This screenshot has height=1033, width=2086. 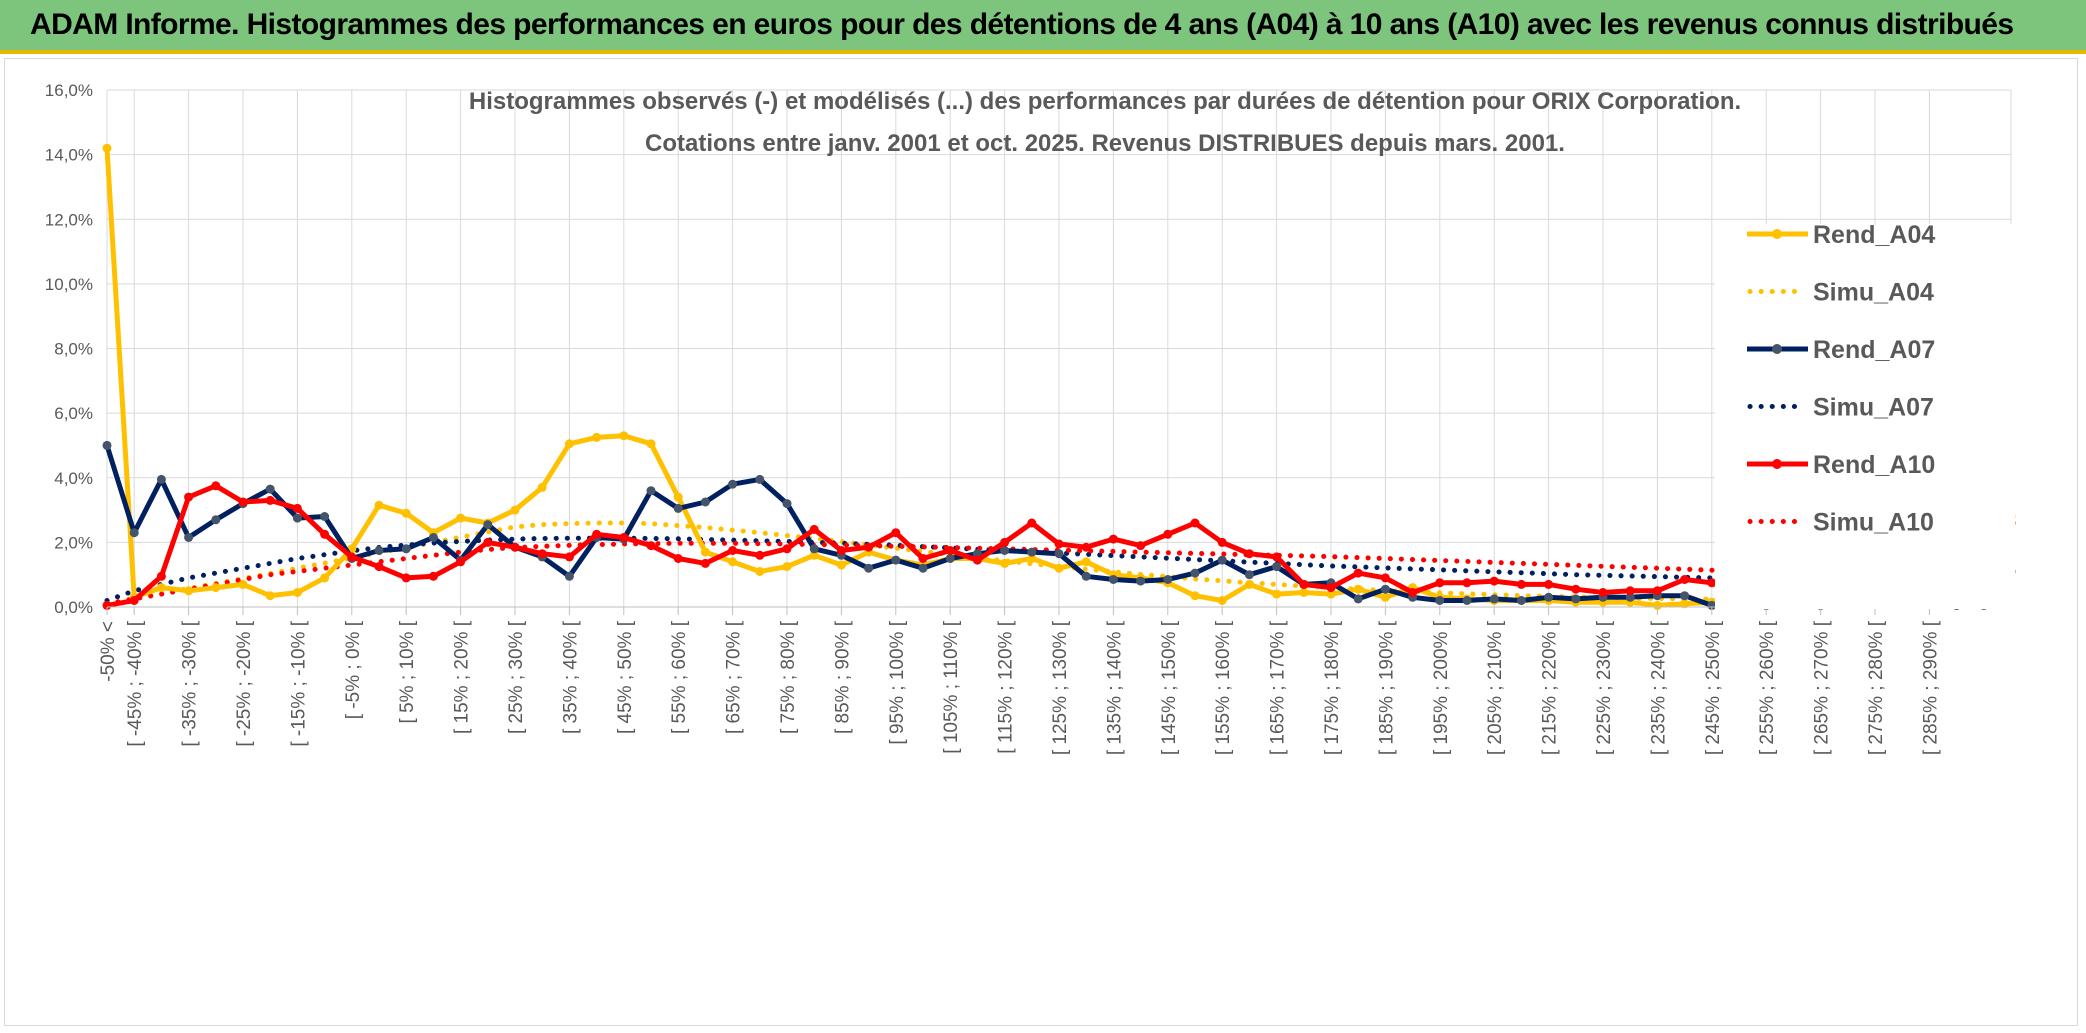 I want to click on x-tick-label: [ -45% ; -40% [, so click(x=135, y=683).